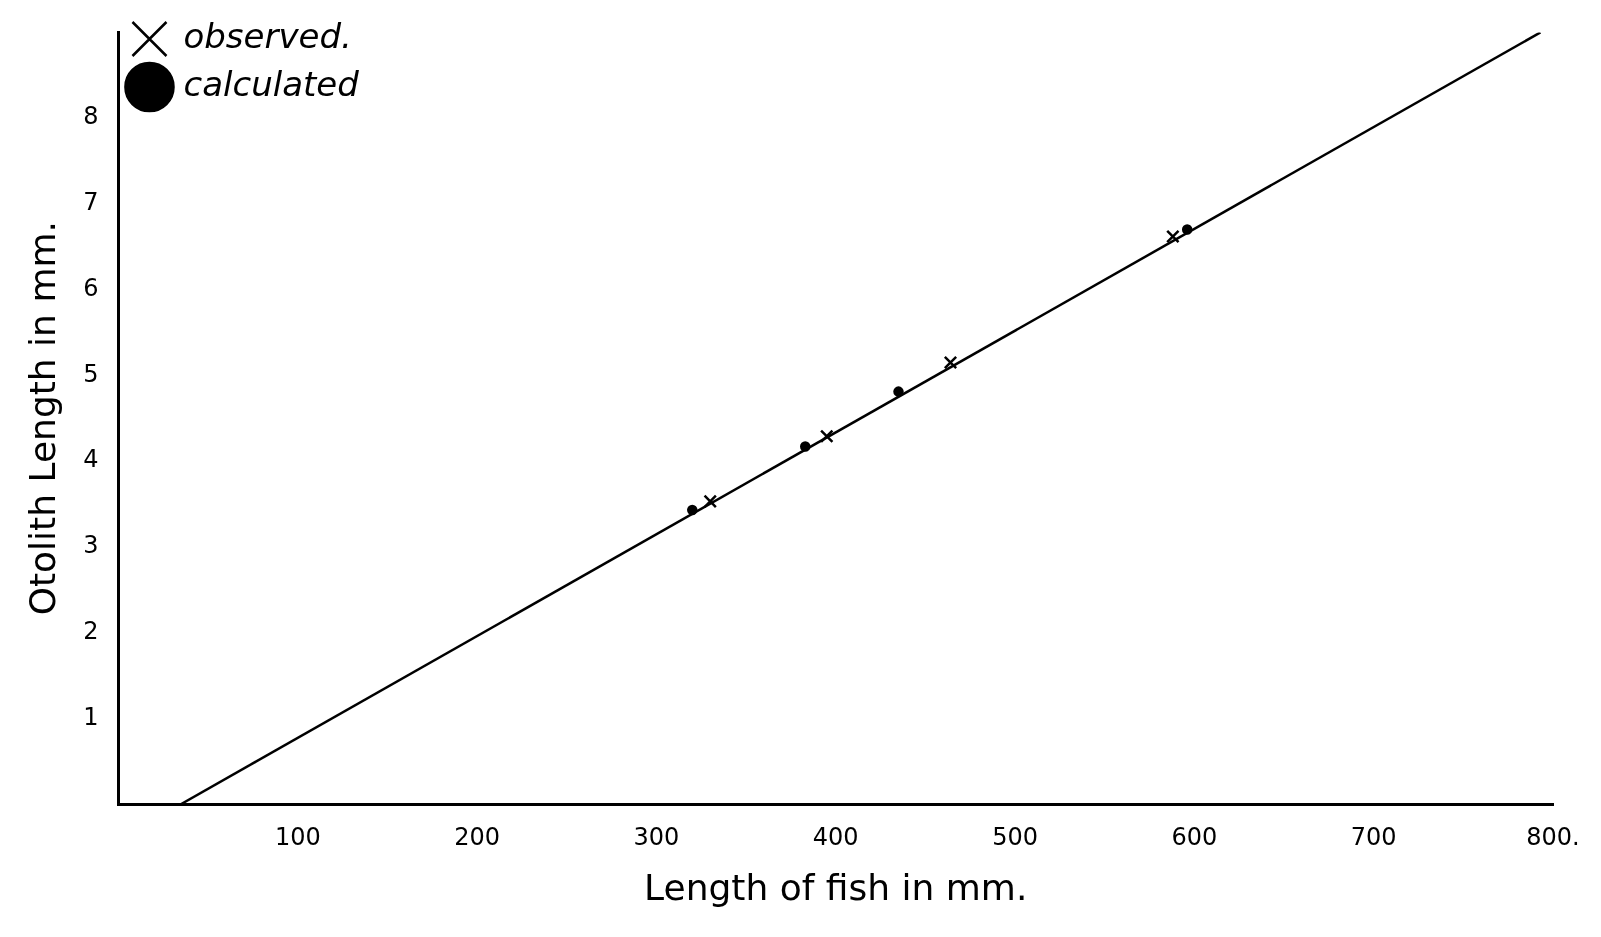 This screenshot has height=937, width=1601. What do you see at coordinates (477, 836) in the screenshot?
I see `x-tick-label: 200` at bounding box center [477, 836].